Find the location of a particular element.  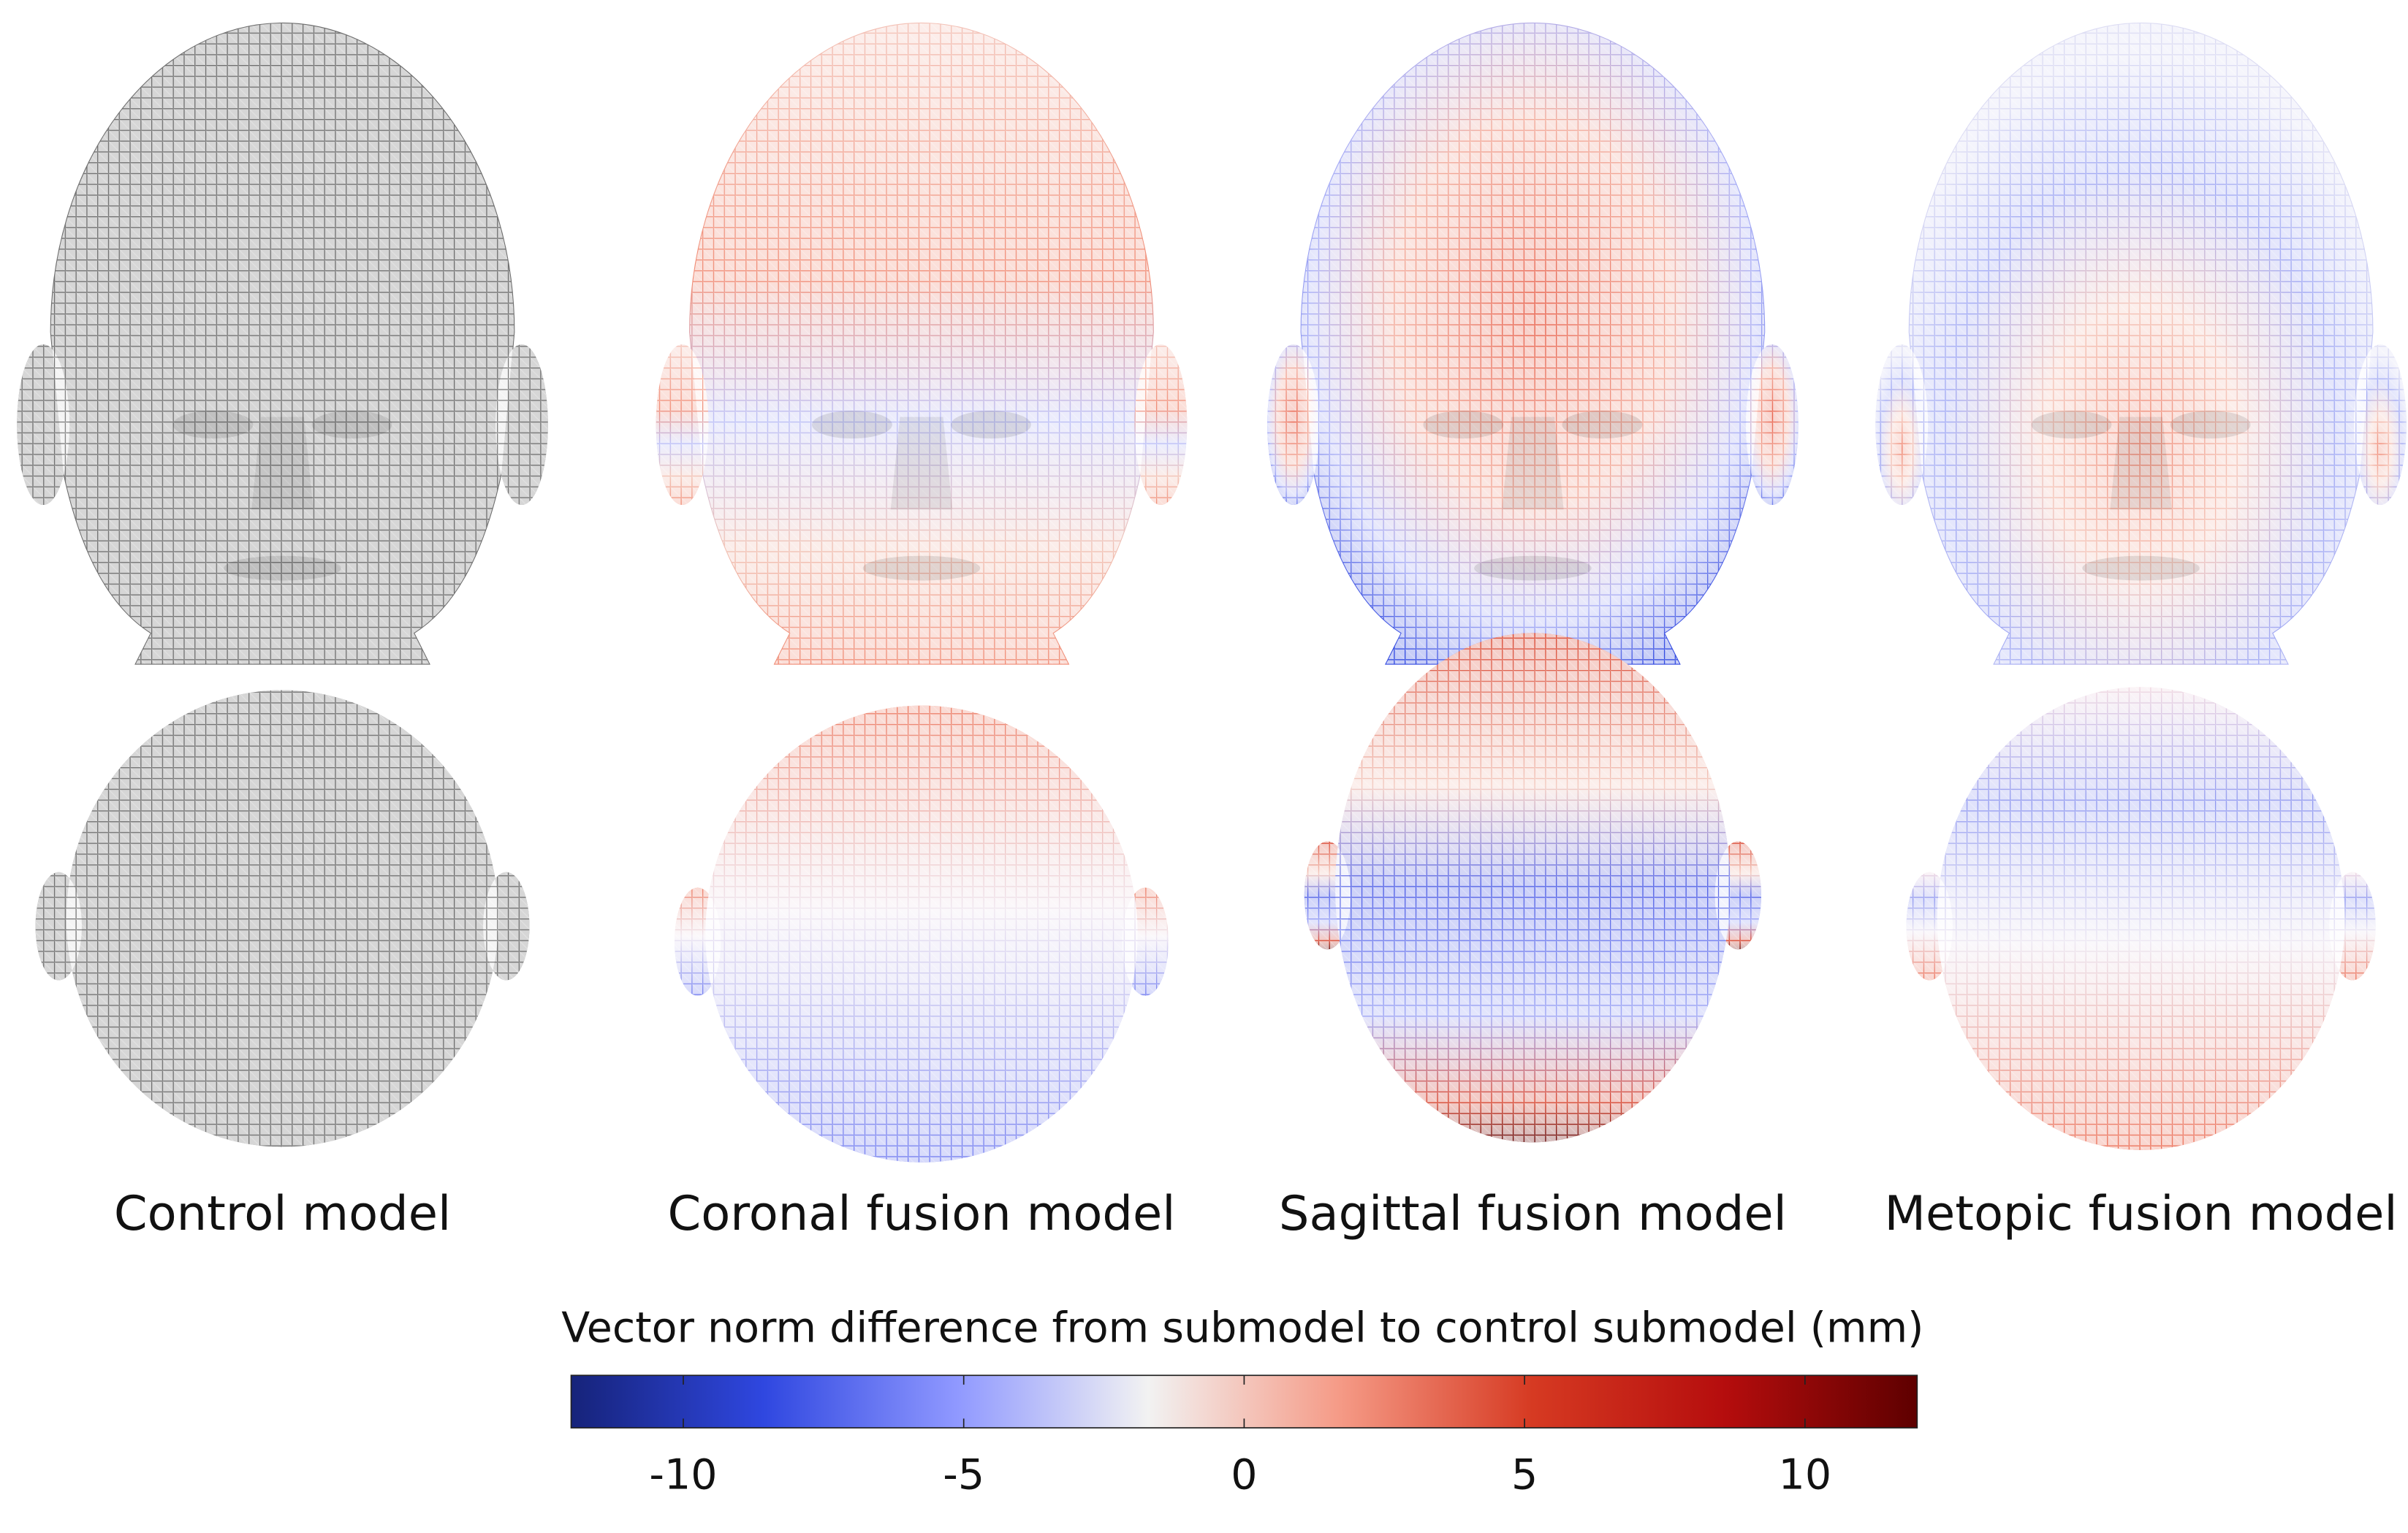

x-tick-label: -5 is located at coordinates (963, 1474).